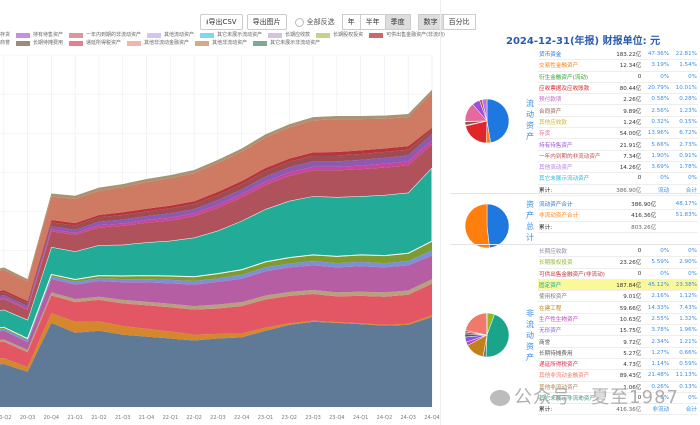 This screenshot has width=700, height=425. What do you see at coordinates (618, 274) in the screenshot?
I see `table-row: 可供出售金融资产(非流动) 0 0% 0%` at bounding box center [618, 274].